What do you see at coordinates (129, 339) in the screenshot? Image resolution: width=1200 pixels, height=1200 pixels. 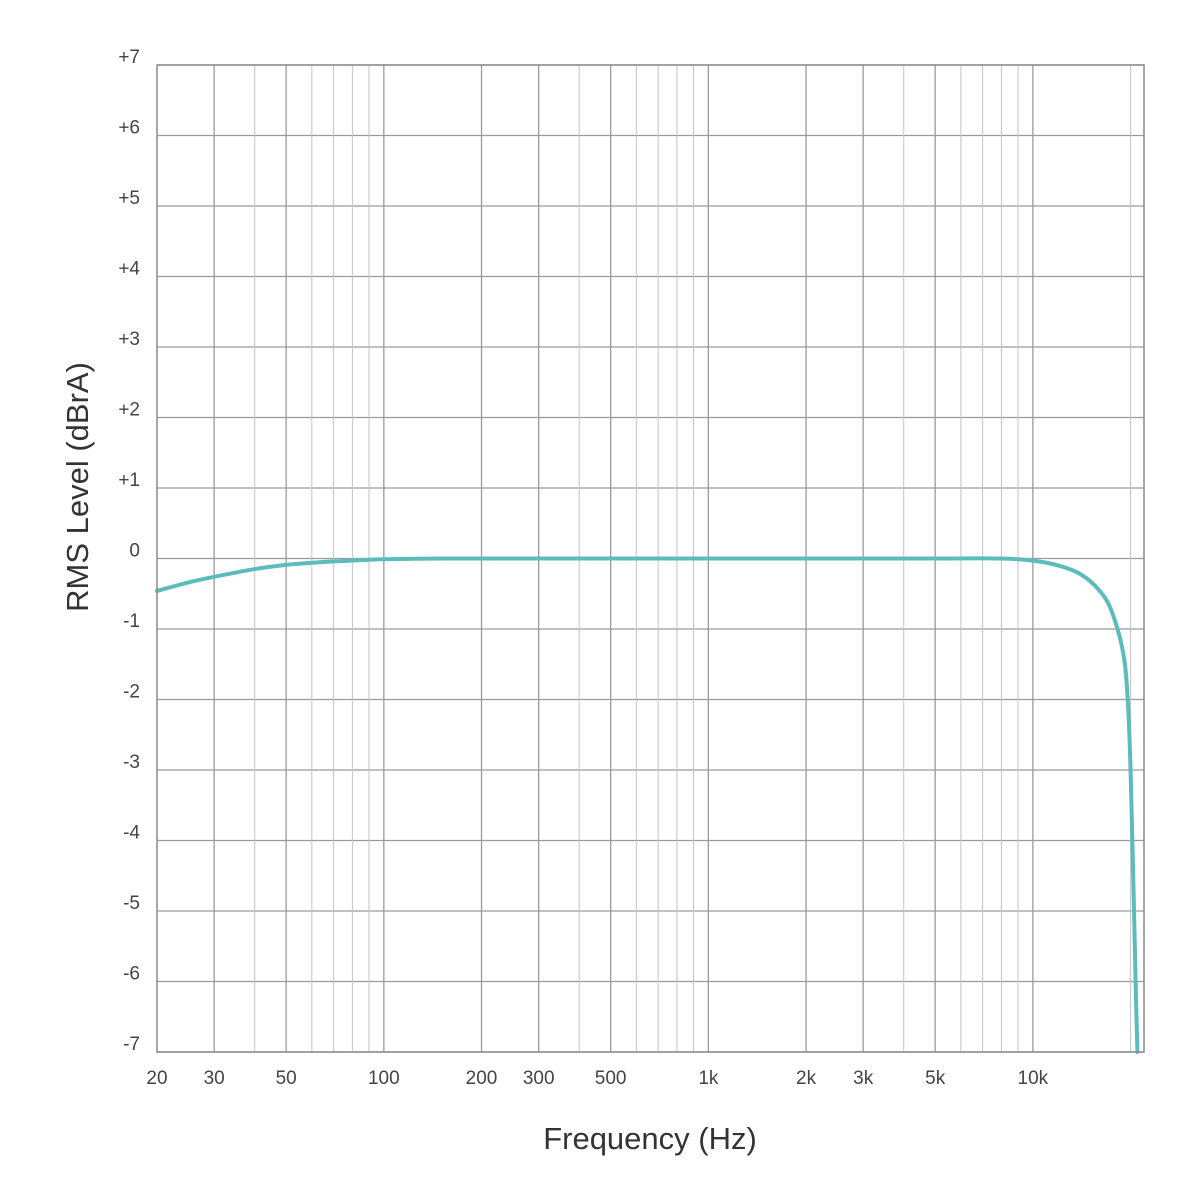 I see `y-tick-label: +3` at bounding box center [129, 339].